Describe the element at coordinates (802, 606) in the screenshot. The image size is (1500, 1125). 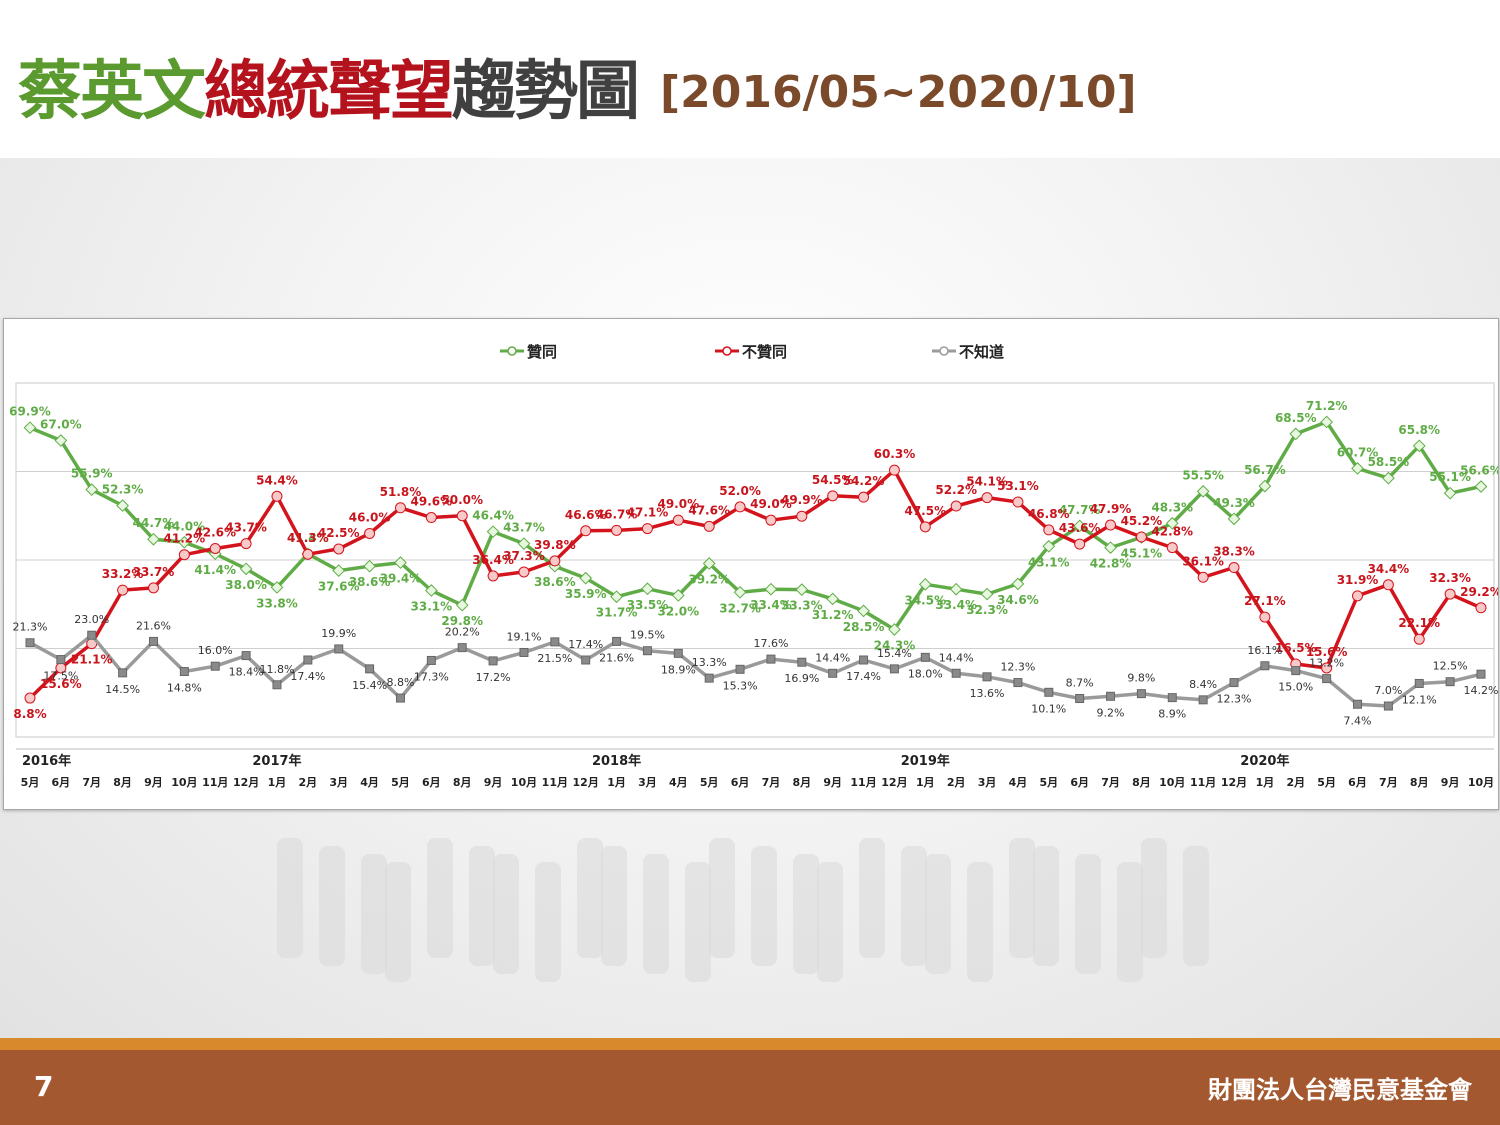
I see `data-label: 33.3%` at that location.